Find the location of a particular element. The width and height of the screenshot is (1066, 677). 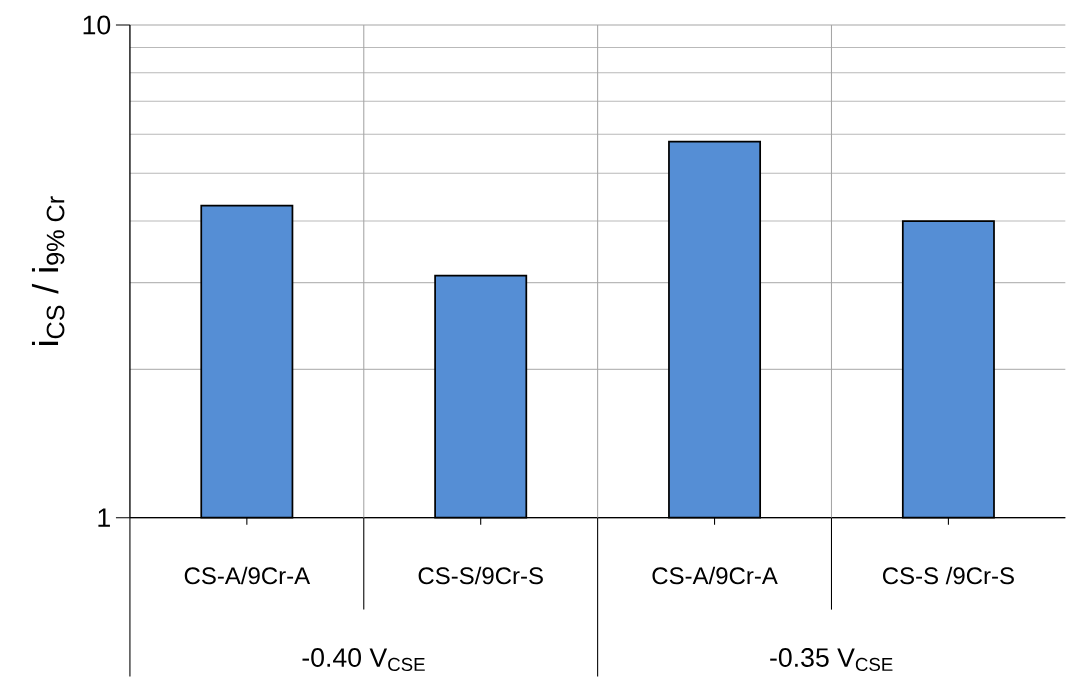

x-tick-label: CS-S /9Cr-S is located at coordinates (948, 575).